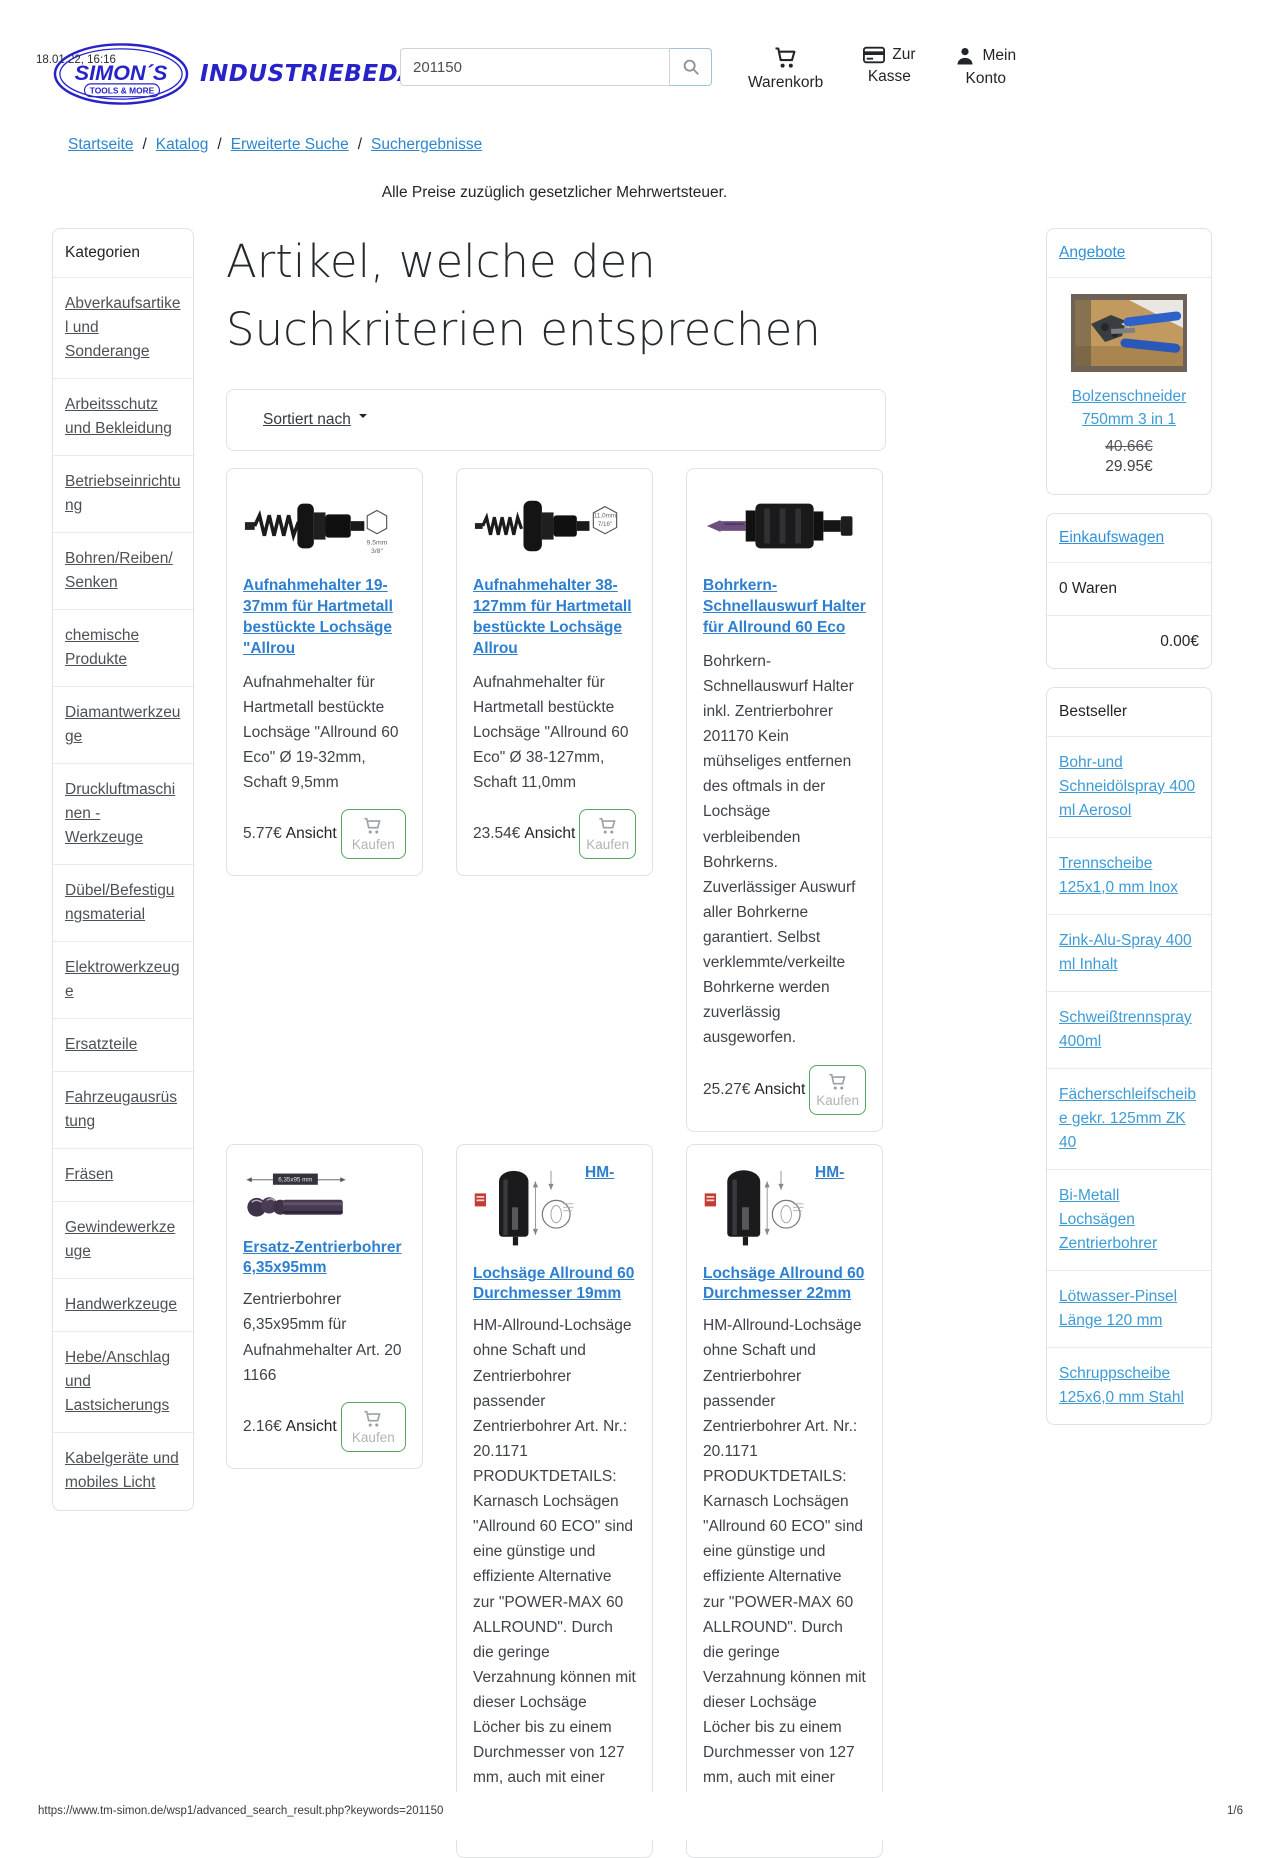  What do you see at coordinates (120, 903) in the screenshot?
I see `category-link: Dübel/Befestigungsmaterial` at bounding box center [120, 903].